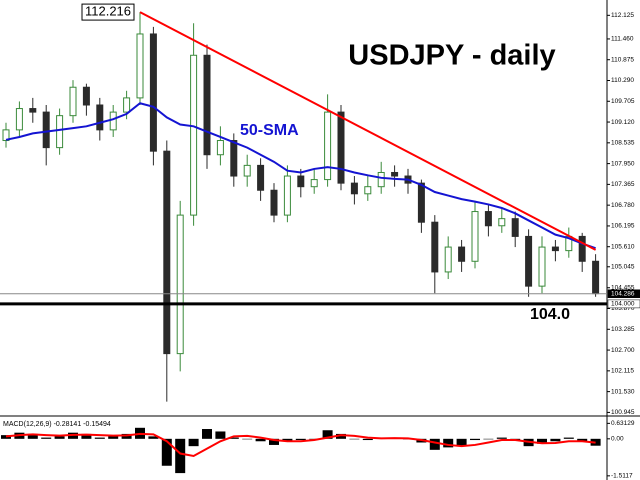 The width and height of the screenshot is (640, 480). What do you see at coordinates (269, 130) in the screenshot?
I see `overlay-label: 50-SMA` at bounding box center [269, 130].